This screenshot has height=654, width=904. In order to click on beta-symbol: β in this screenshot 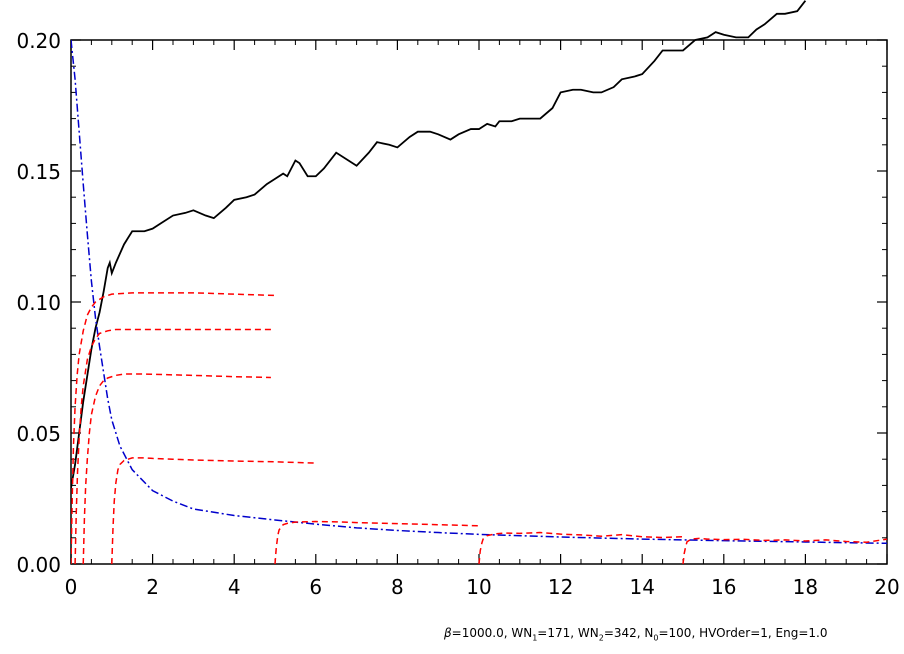, I will do `click(448, 633)`.